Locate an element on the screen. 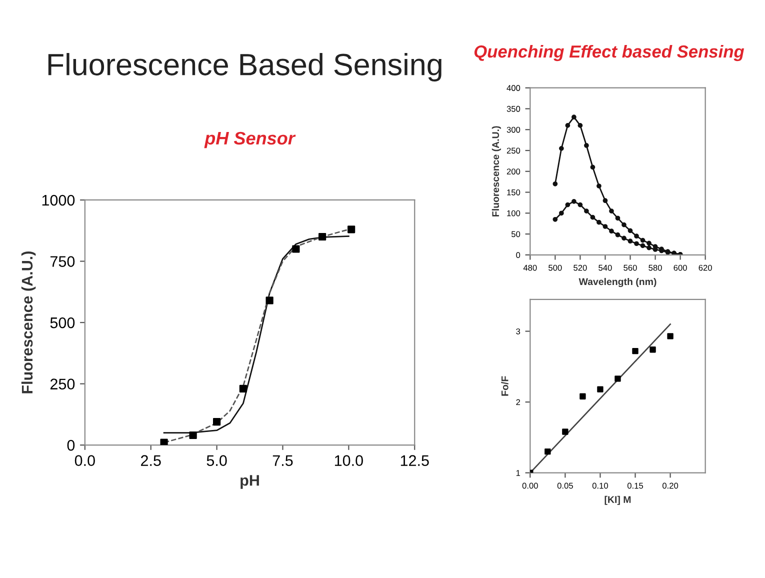  x-tick-label: 0.0 is located at coordinates (84, 460).